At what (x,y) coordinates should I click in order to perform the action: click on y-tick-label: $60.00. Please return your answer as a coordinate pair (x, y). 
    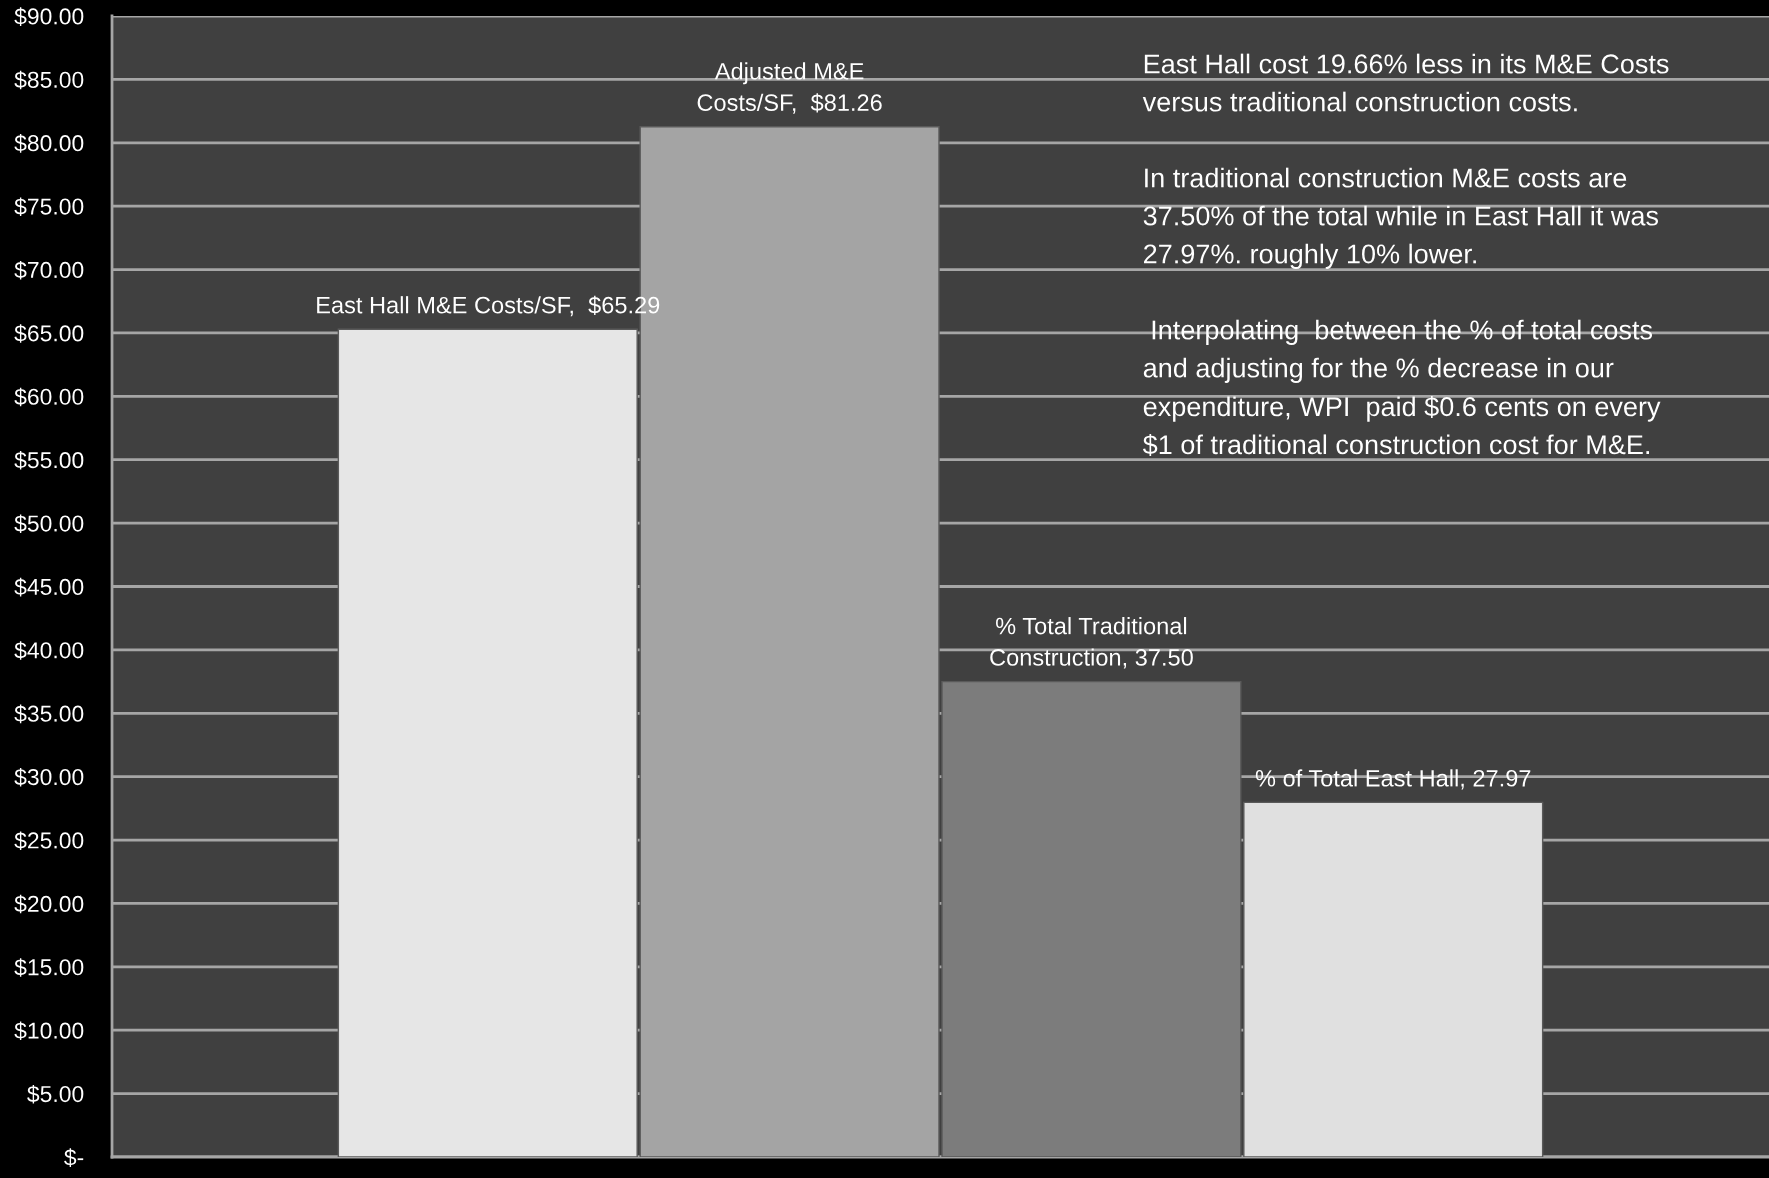
    Looking at the image, I should click on (49, 397).